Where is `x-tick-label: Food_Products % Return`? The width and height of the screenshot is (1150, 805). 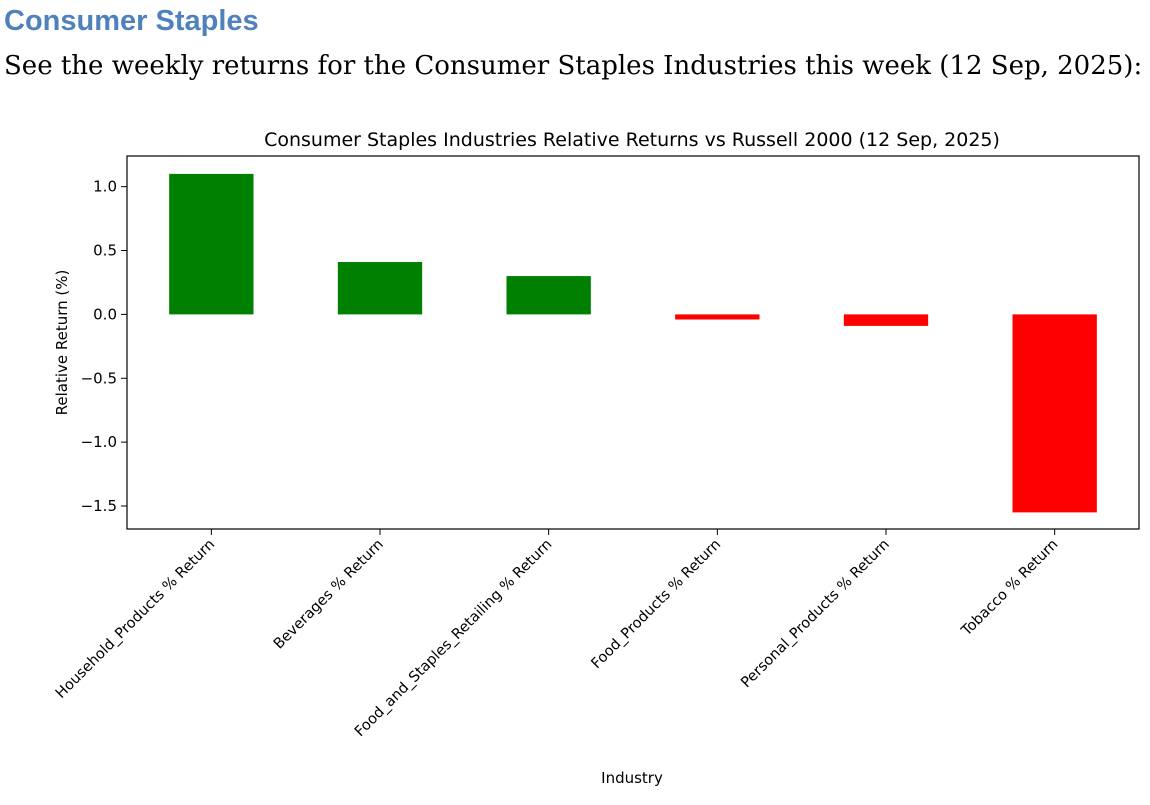 x-tick-label: Food_Products % Return is located at coordinates (657, 605).